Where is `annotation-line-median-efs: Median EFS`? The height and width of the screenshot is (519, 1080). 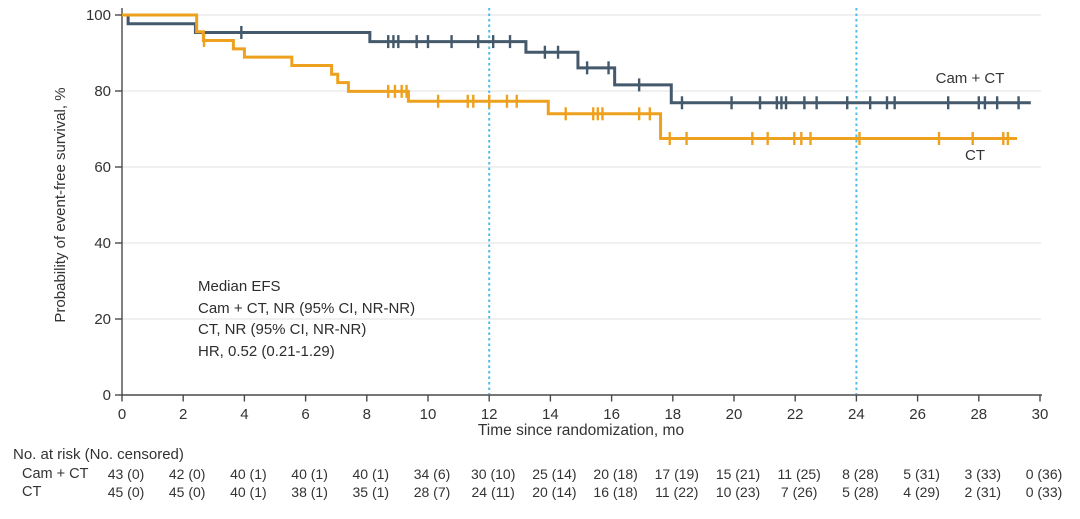
annotation-line-median-efs: Median EFS is located at coordinates (239, 286).